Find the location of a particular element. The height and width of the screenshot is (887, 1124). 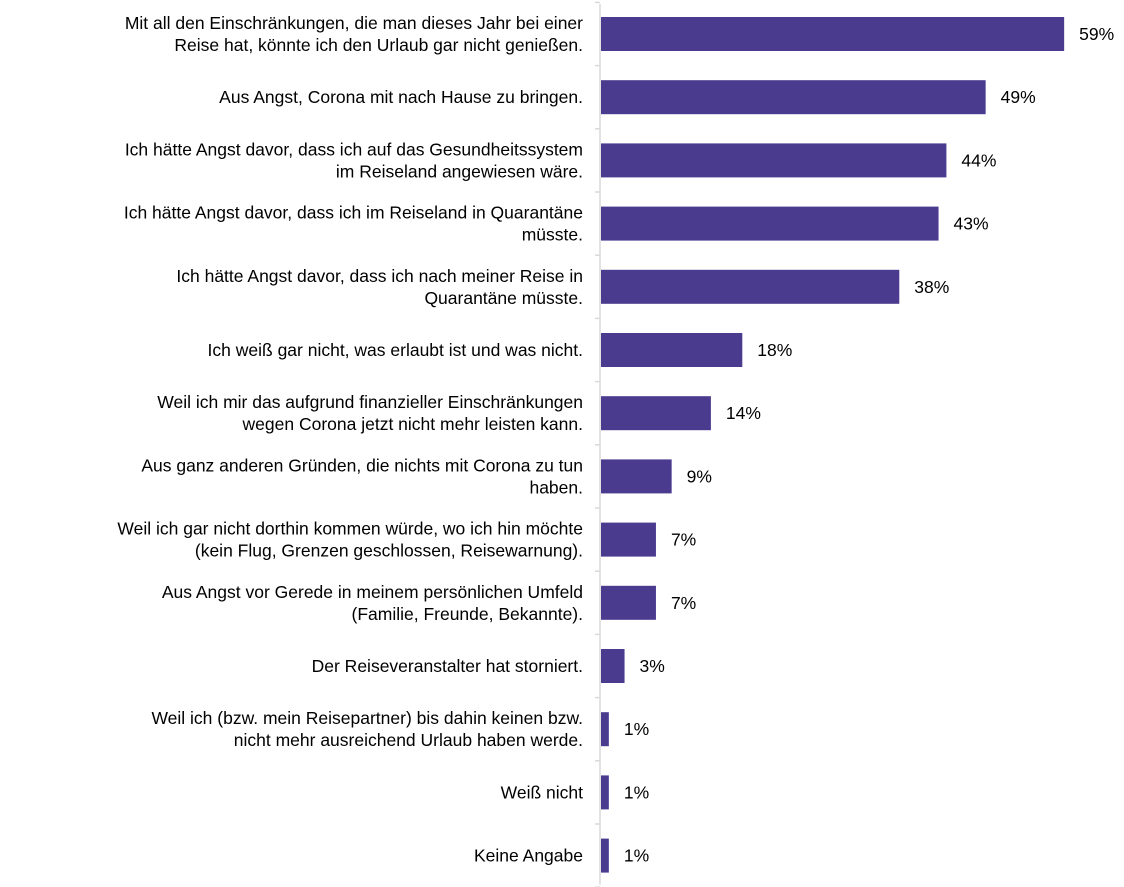

category-label: Keine Angabe is located at coordinates (528, 856).